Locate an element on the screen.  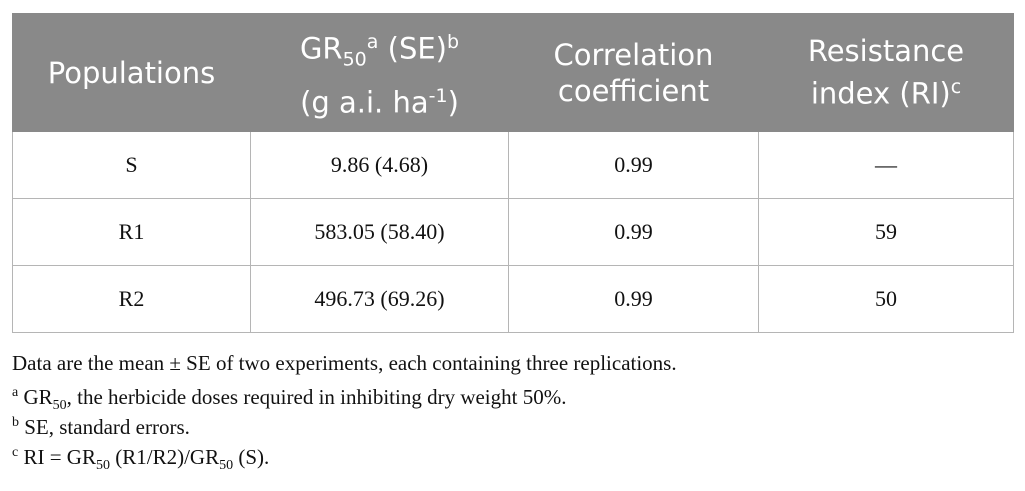
header-text: index (RI) is located at coordinates (880, 93).